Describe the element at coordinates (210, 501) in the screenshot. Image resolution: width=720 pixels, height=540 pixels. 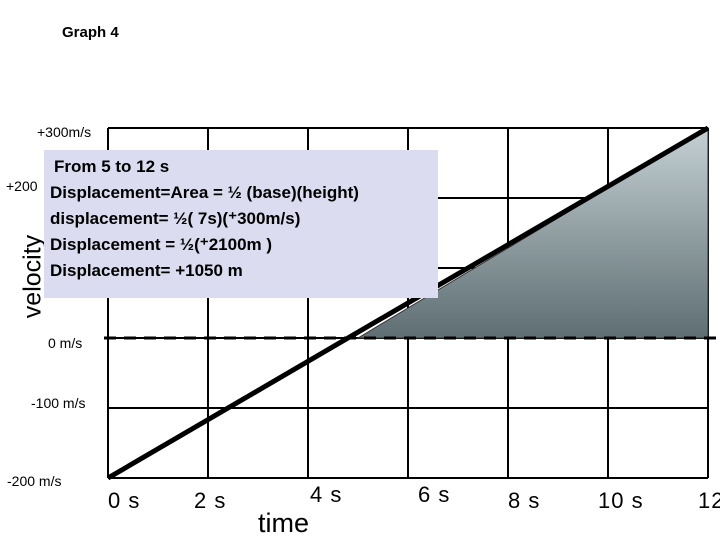
I see `x-tick-label-2: 2 s` at that location.